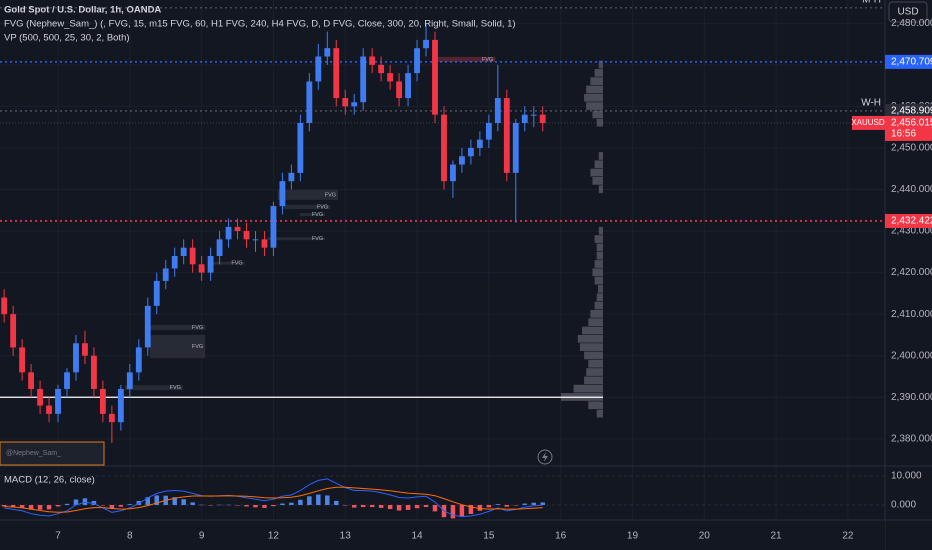 The height and width of the screenshot is (550, 932). I want to click on price-axis-bg, so click(908, 275).